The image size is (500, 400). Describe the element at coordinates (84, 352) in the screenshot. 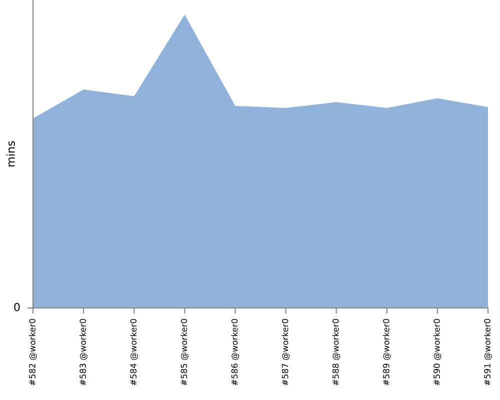

I see `x-tick-label: #583 @worker0` at that location.